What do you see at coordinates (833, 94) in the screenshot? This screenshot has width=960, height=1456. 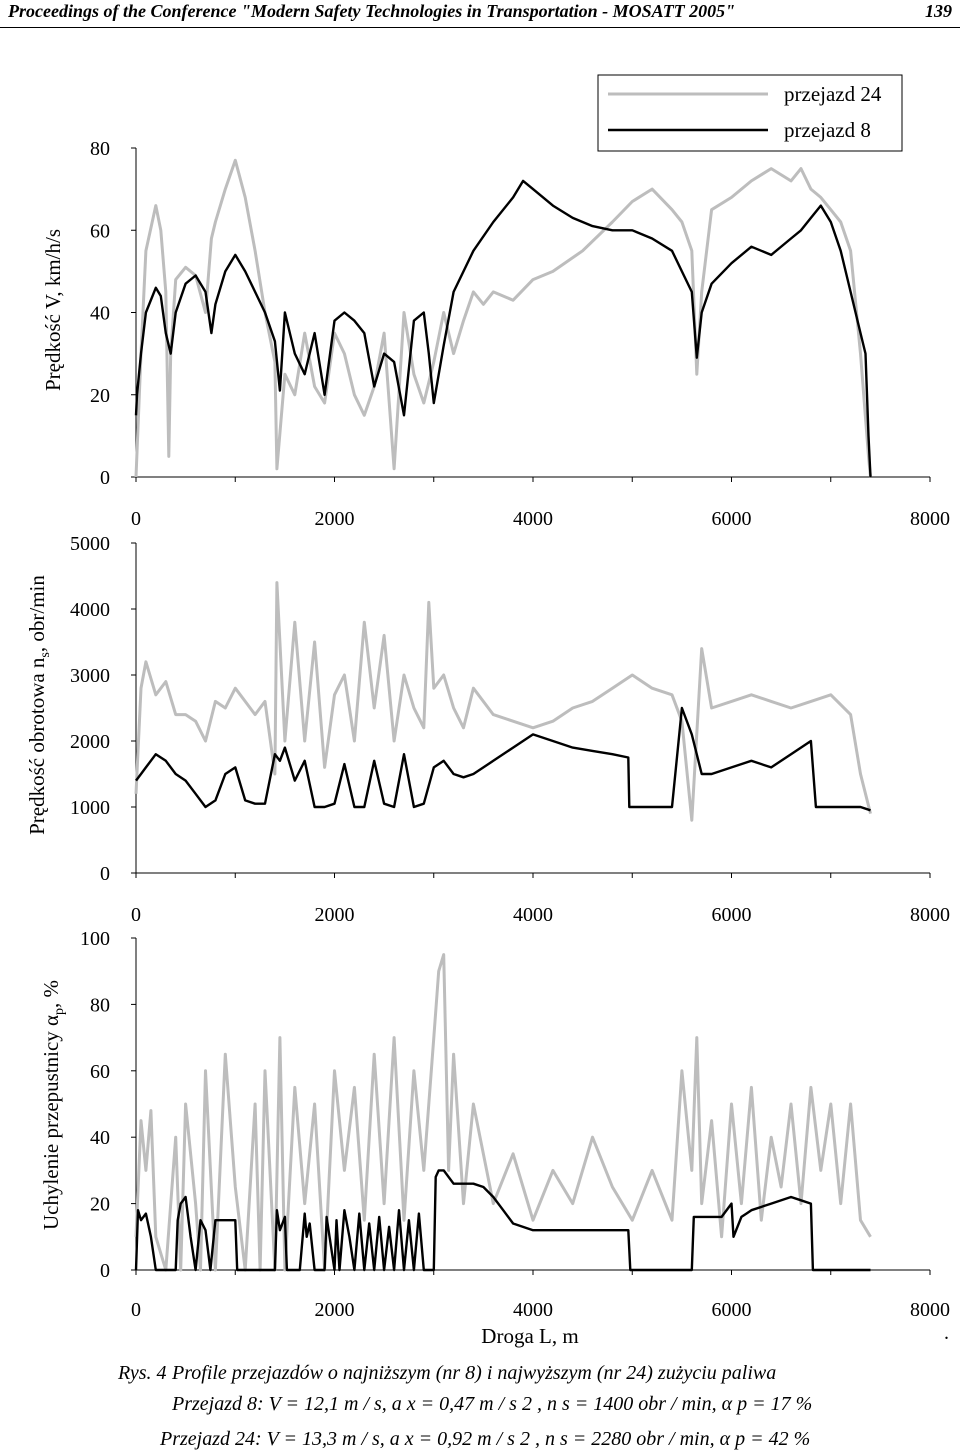 I see `legend-label: przejazd 24` at bounding box center [833, 94].